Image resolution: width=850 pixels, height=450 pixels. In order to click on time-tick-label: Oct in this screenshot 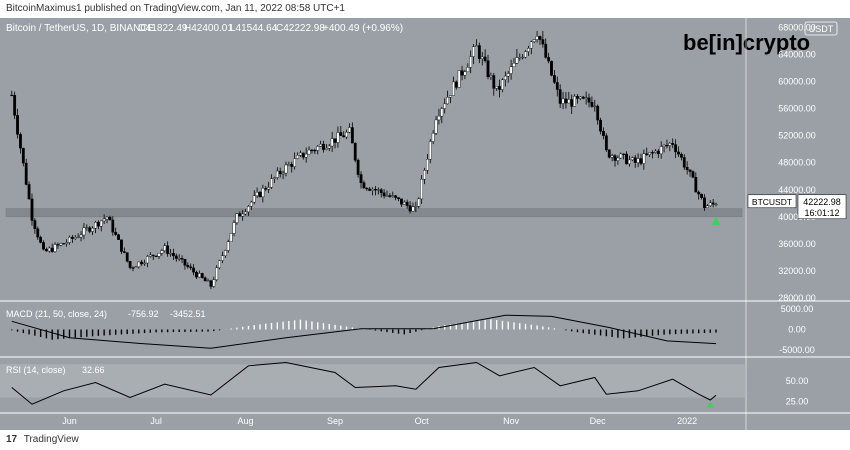, I will do `click(422, 421)`.